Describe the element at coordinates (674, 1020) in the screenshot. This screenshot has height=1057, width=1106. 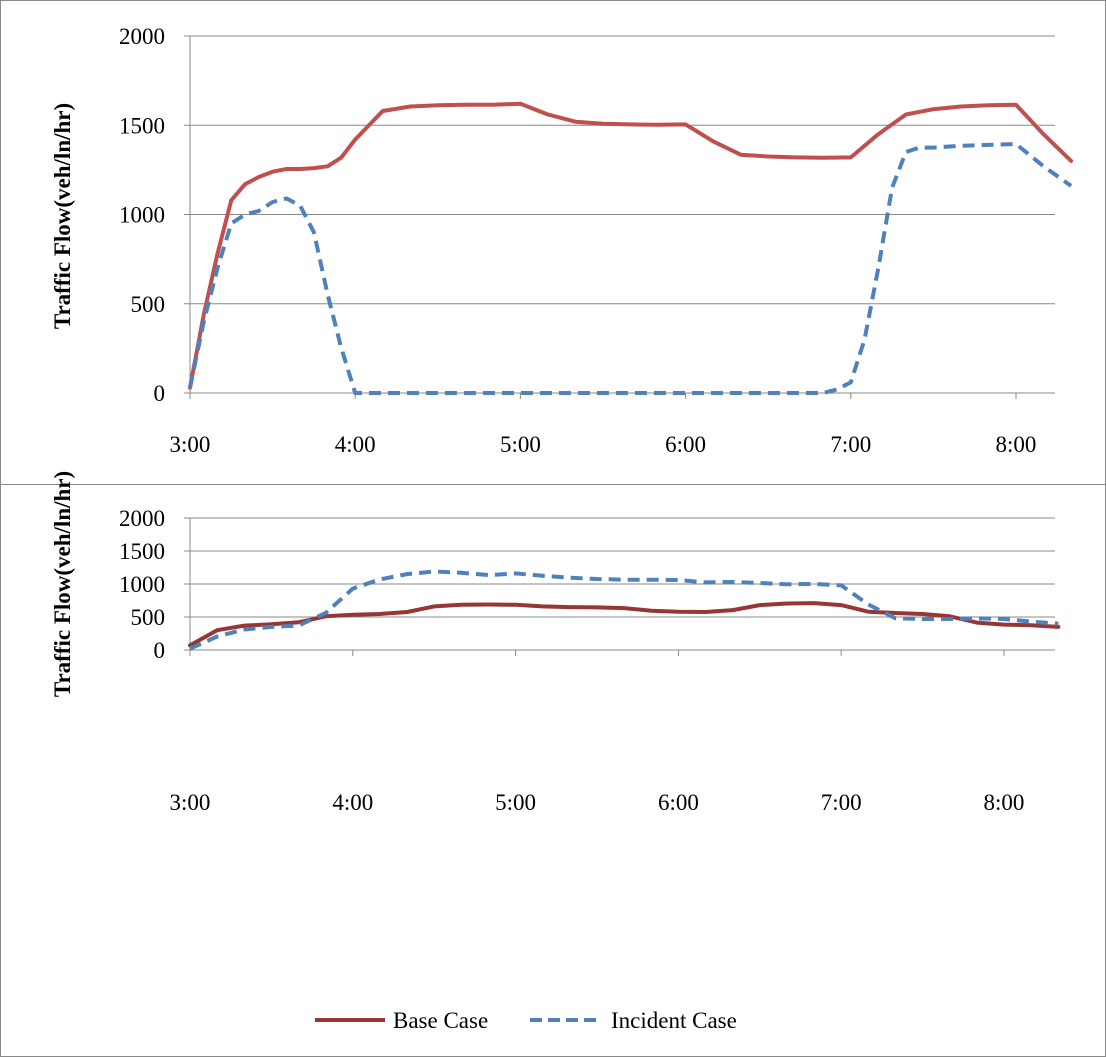
I see `legend-label-incident-case: Incident Case` at that location.